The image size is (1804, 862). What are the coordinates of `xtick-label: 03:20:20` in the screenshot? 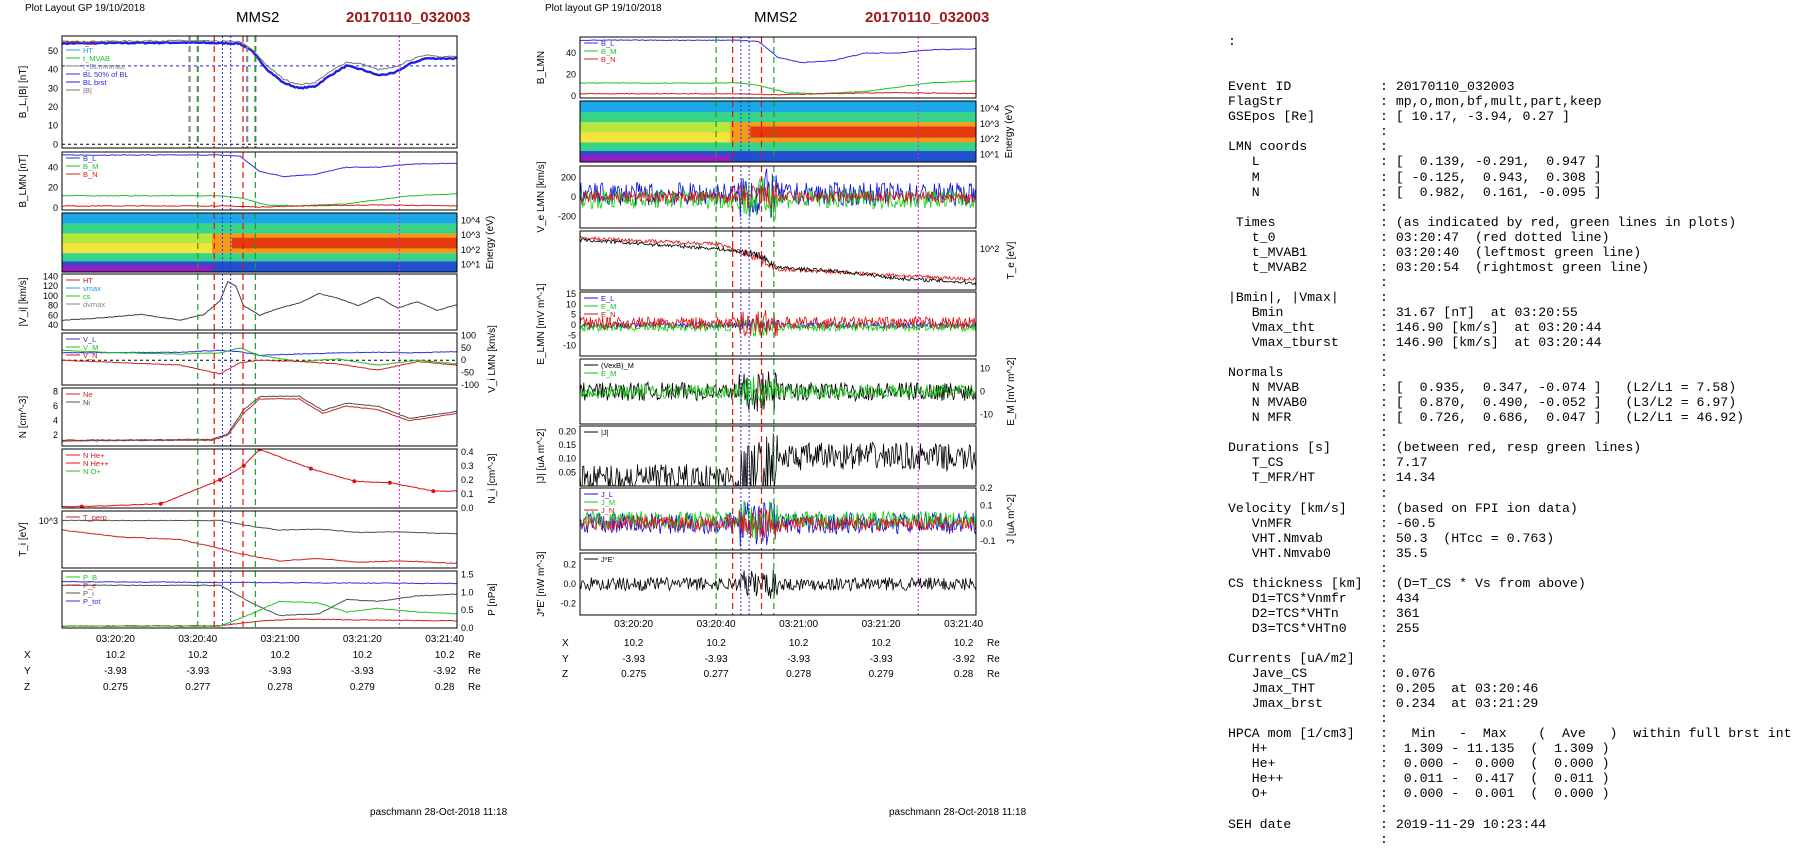 It's located at (633, 624).